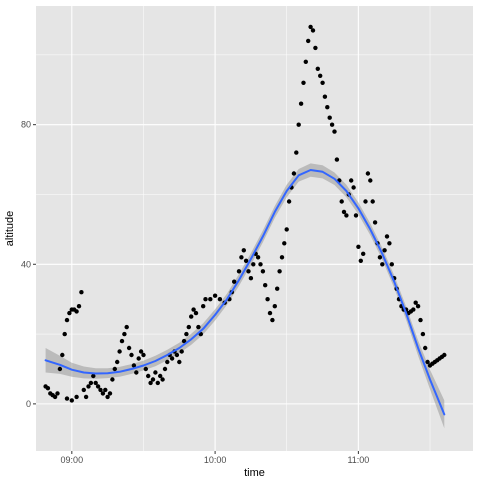  What do you see at coordinates (254, 473) in the screenshot?
I see `x-axis-title: time` at bounding box center [254, 473].